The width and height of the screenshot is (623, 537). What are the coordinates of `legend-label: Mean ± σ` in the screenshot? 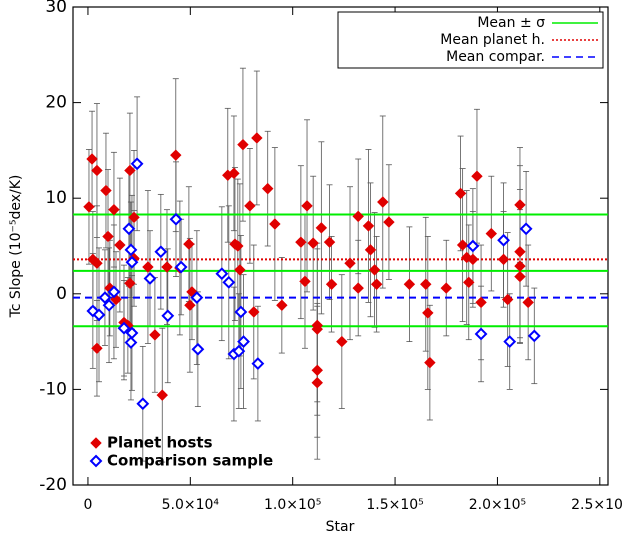 It's located at (511, 23).